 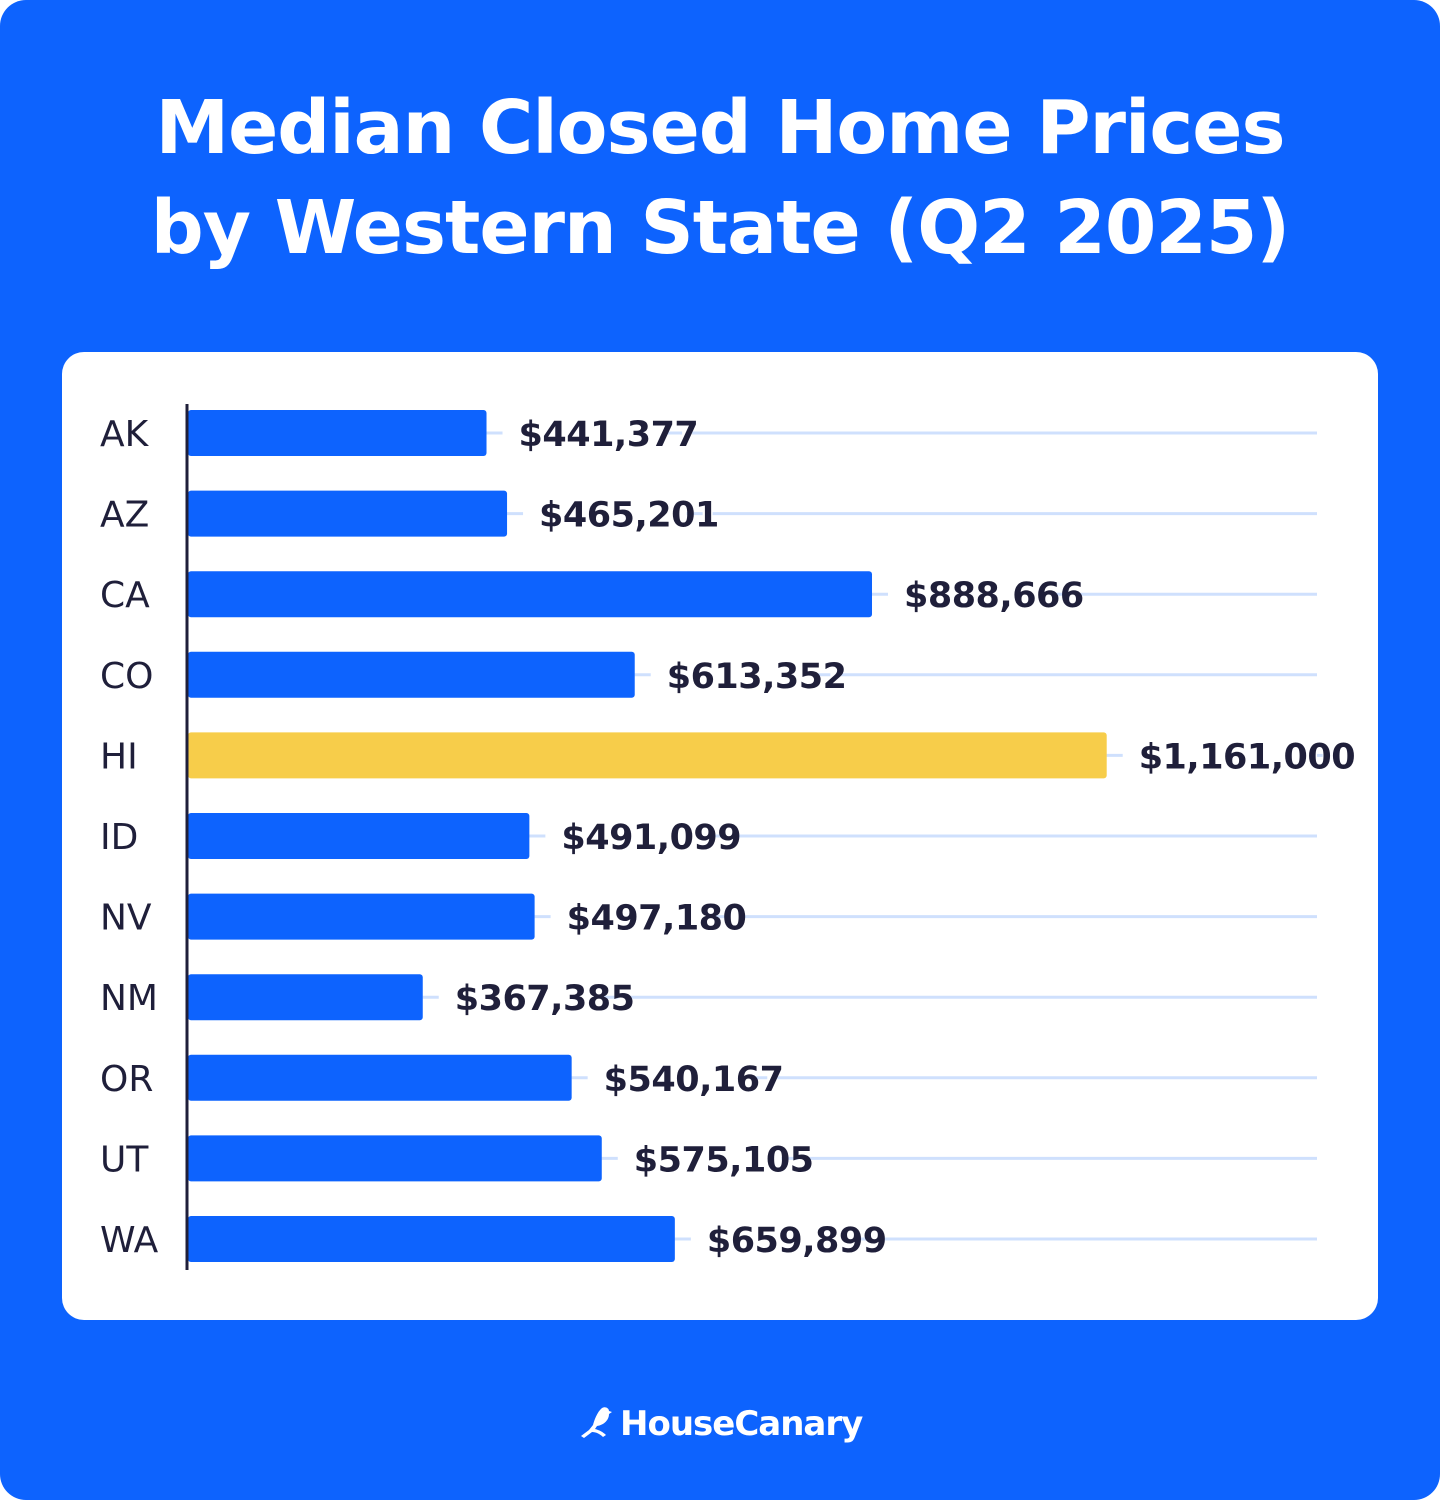 What do you see at coordinates (348, 513) in the screenshot?
I see `bar-az` at bounding box center [348, 513].